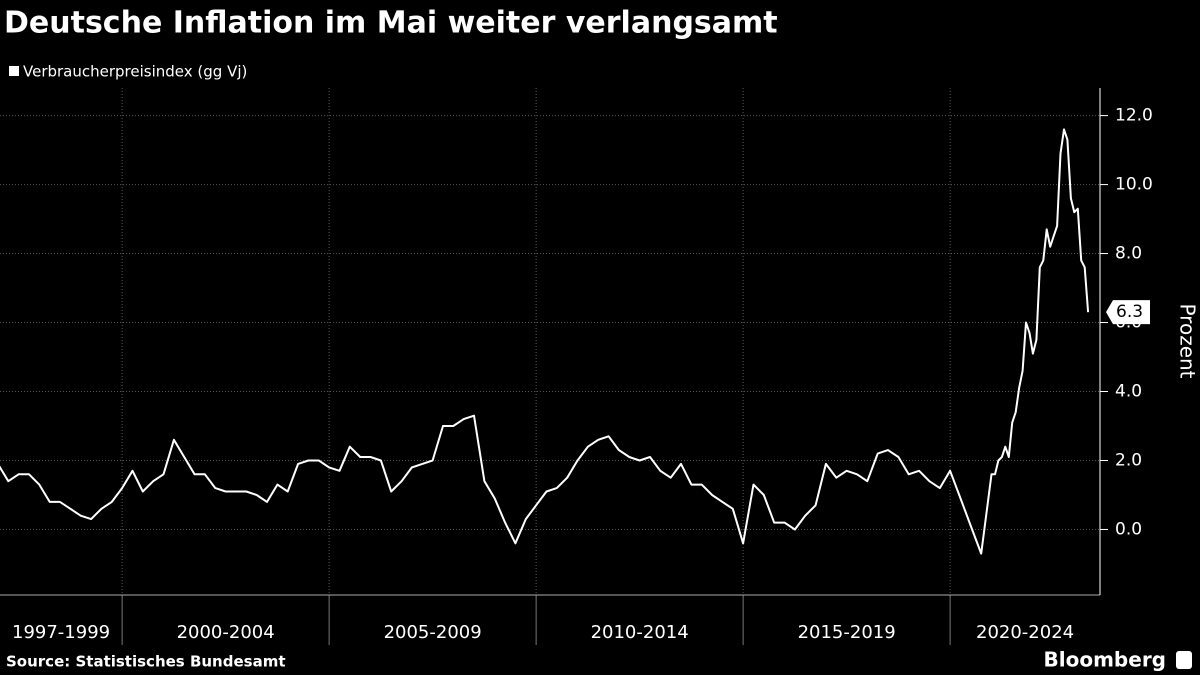 The image size is (1200, 675). What do you see at coordinates (640, 632) in the screenshot?
I see `x-tick-label: 2010-2014` at bounding box center [640, 632].